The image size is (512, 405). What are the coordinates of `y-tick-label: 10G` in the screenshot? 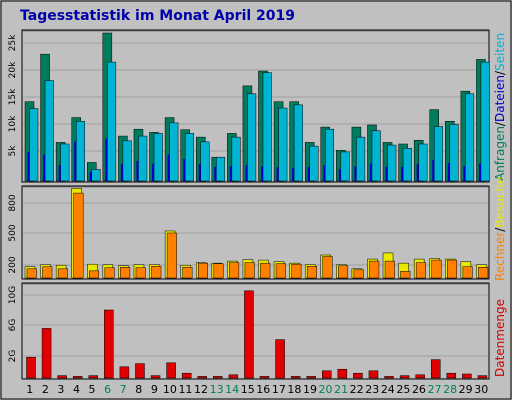 It's located at (13, 295).